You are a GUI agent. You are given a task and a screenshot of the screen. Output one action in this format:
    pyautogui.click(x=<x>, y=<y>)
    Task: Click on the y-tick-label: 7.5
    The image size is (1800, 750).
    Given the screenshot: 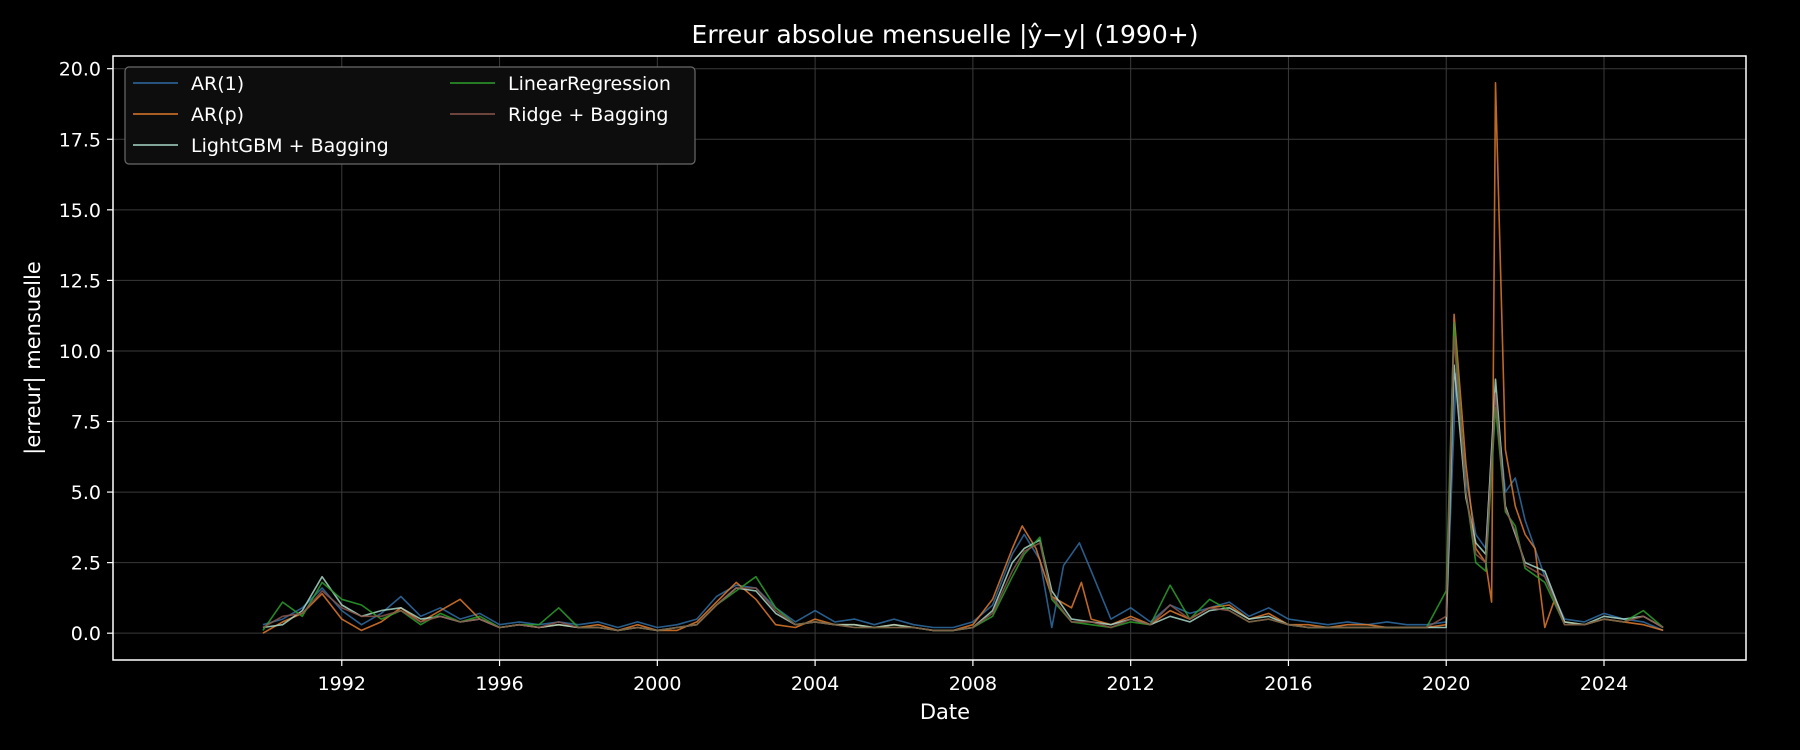 What is the action you would take?
    pyautogui.click(x=86, y=423)
    